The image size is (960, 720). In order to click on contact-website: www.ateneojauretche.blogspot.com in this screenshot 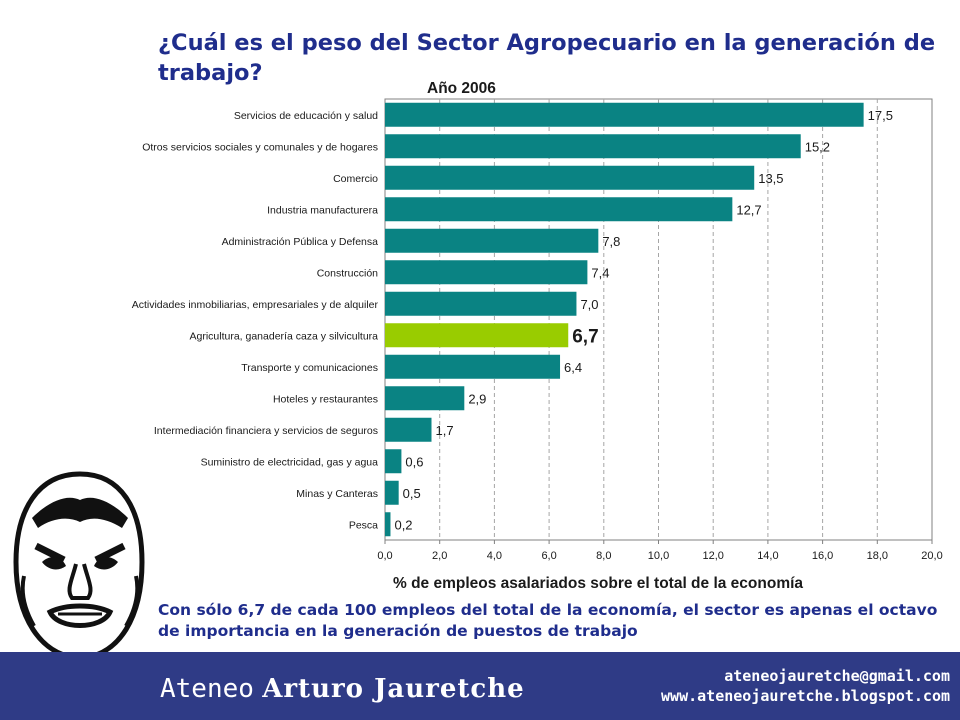, I will do `click(805, 696)`.